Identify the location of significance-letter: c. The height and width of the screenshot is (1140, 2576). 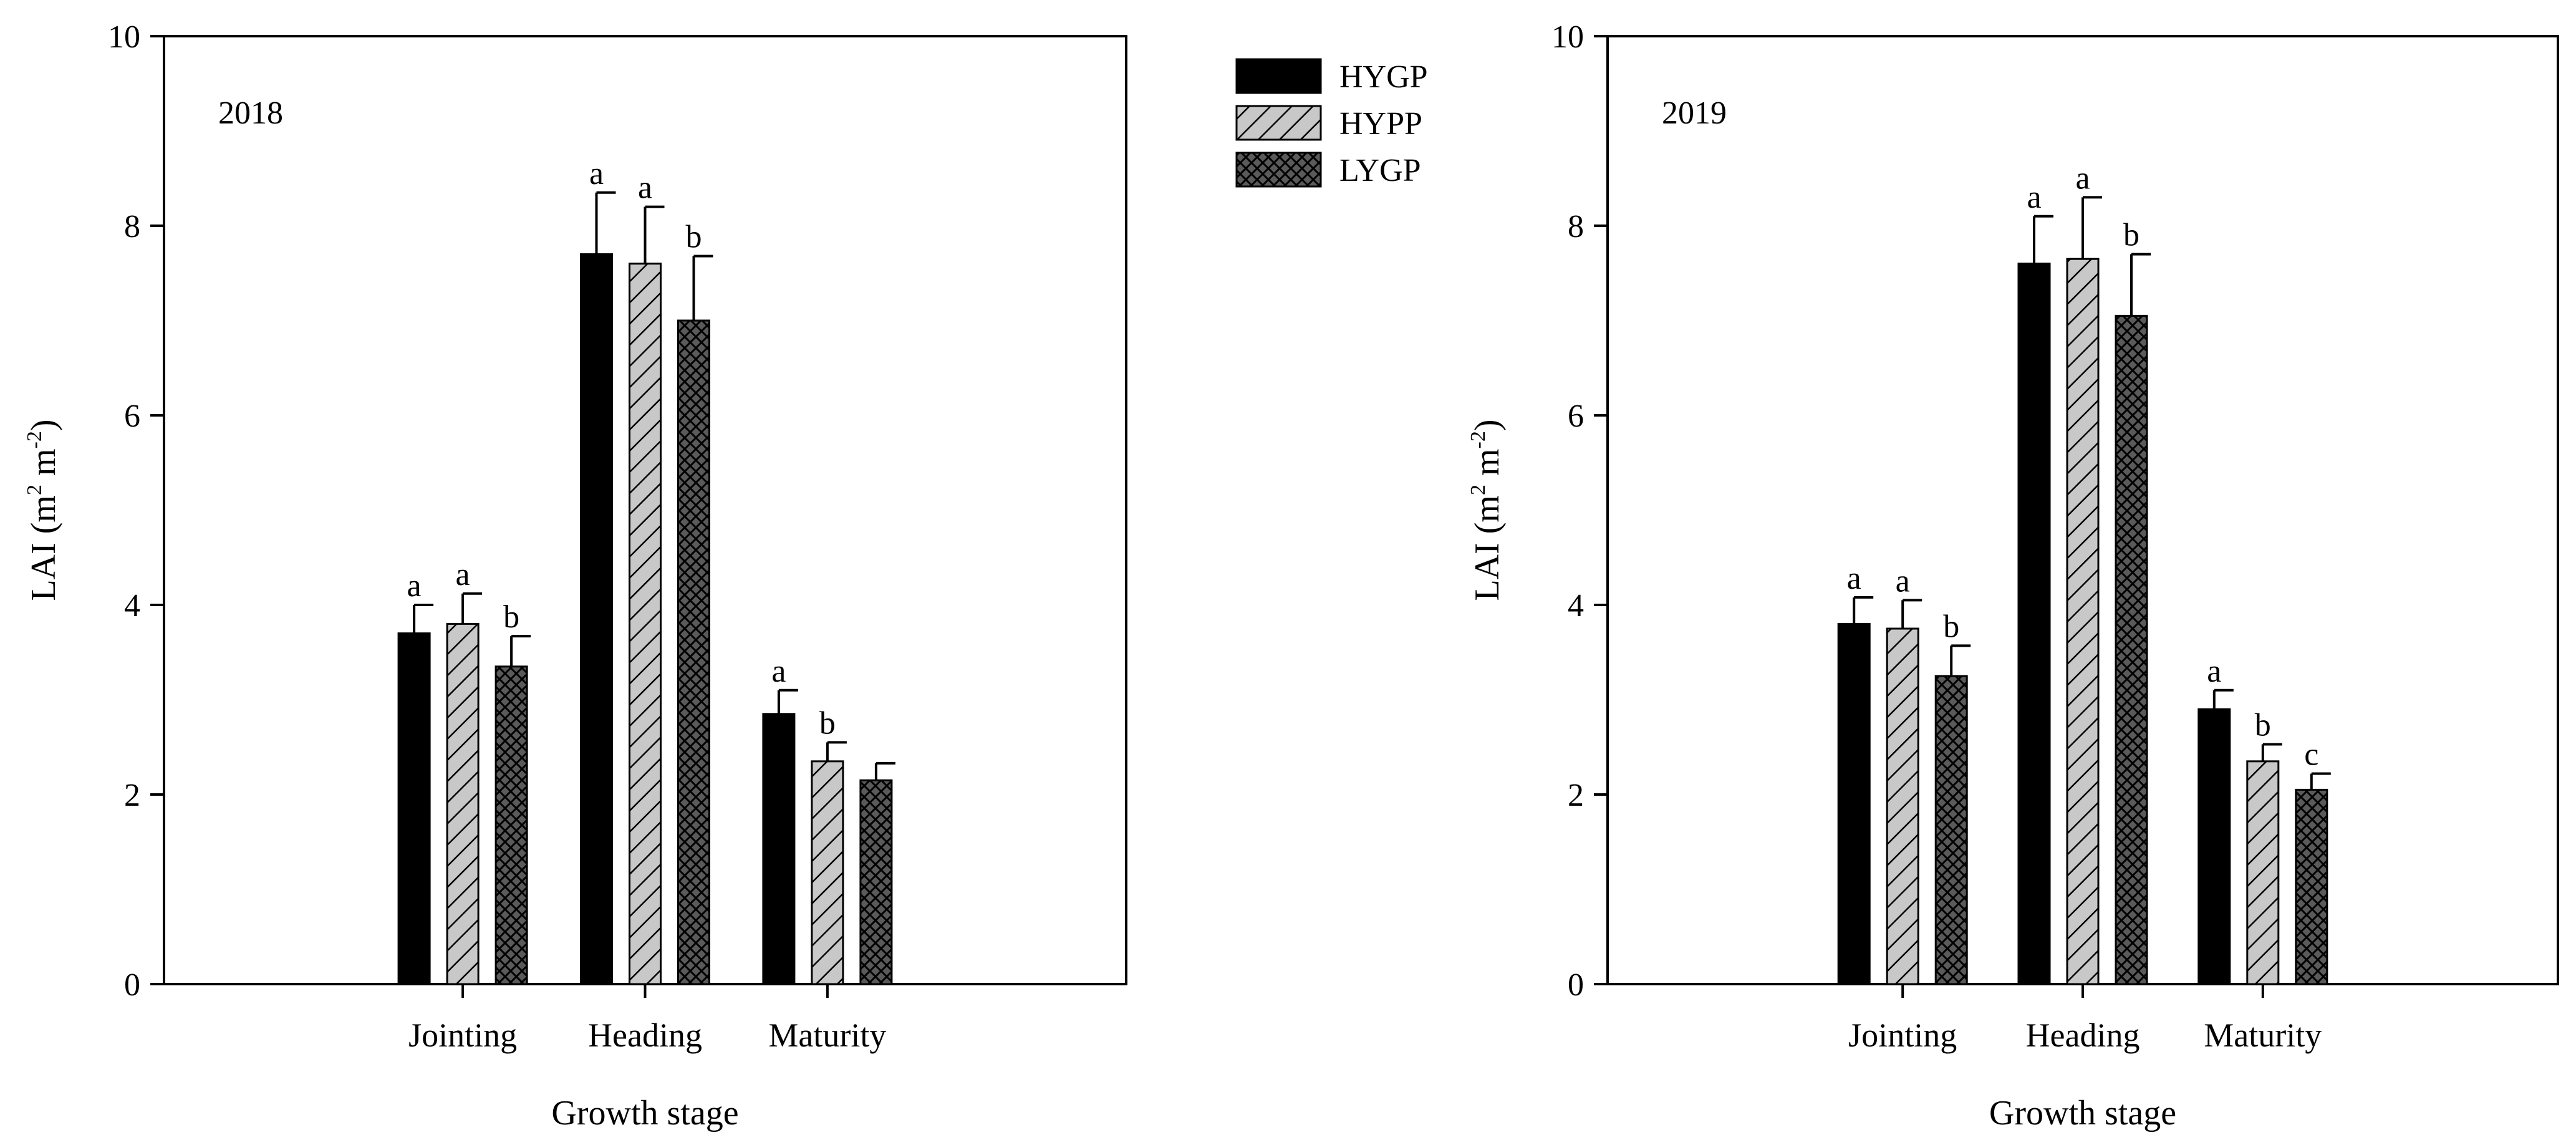
(2311, 755).